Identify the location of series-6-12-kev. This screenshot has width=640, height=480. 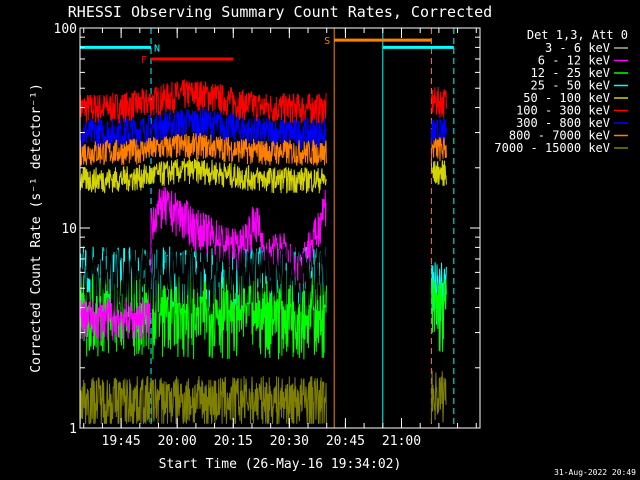
(203, 264).